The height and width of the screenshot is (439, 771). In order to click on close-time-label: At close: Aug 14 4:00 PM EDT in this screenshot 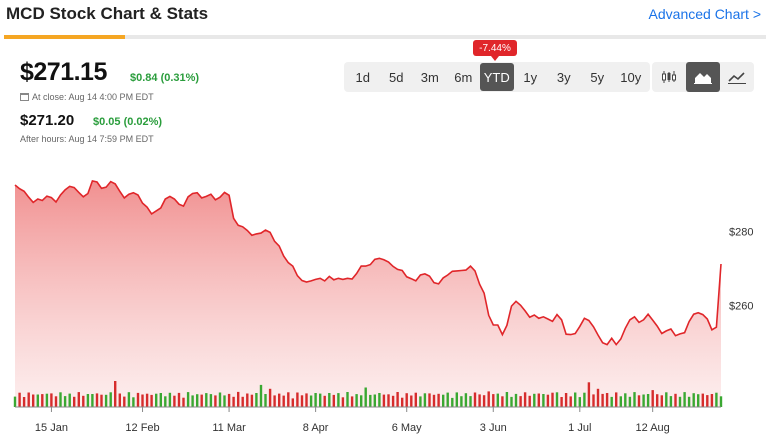, I will do `click(93, 97)`.